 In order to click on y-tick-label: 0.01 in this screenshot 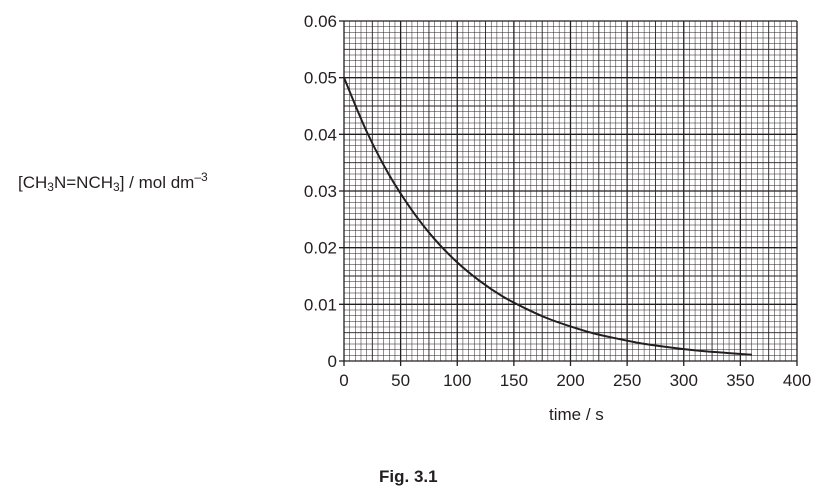, I will do `click(320, 304)`.